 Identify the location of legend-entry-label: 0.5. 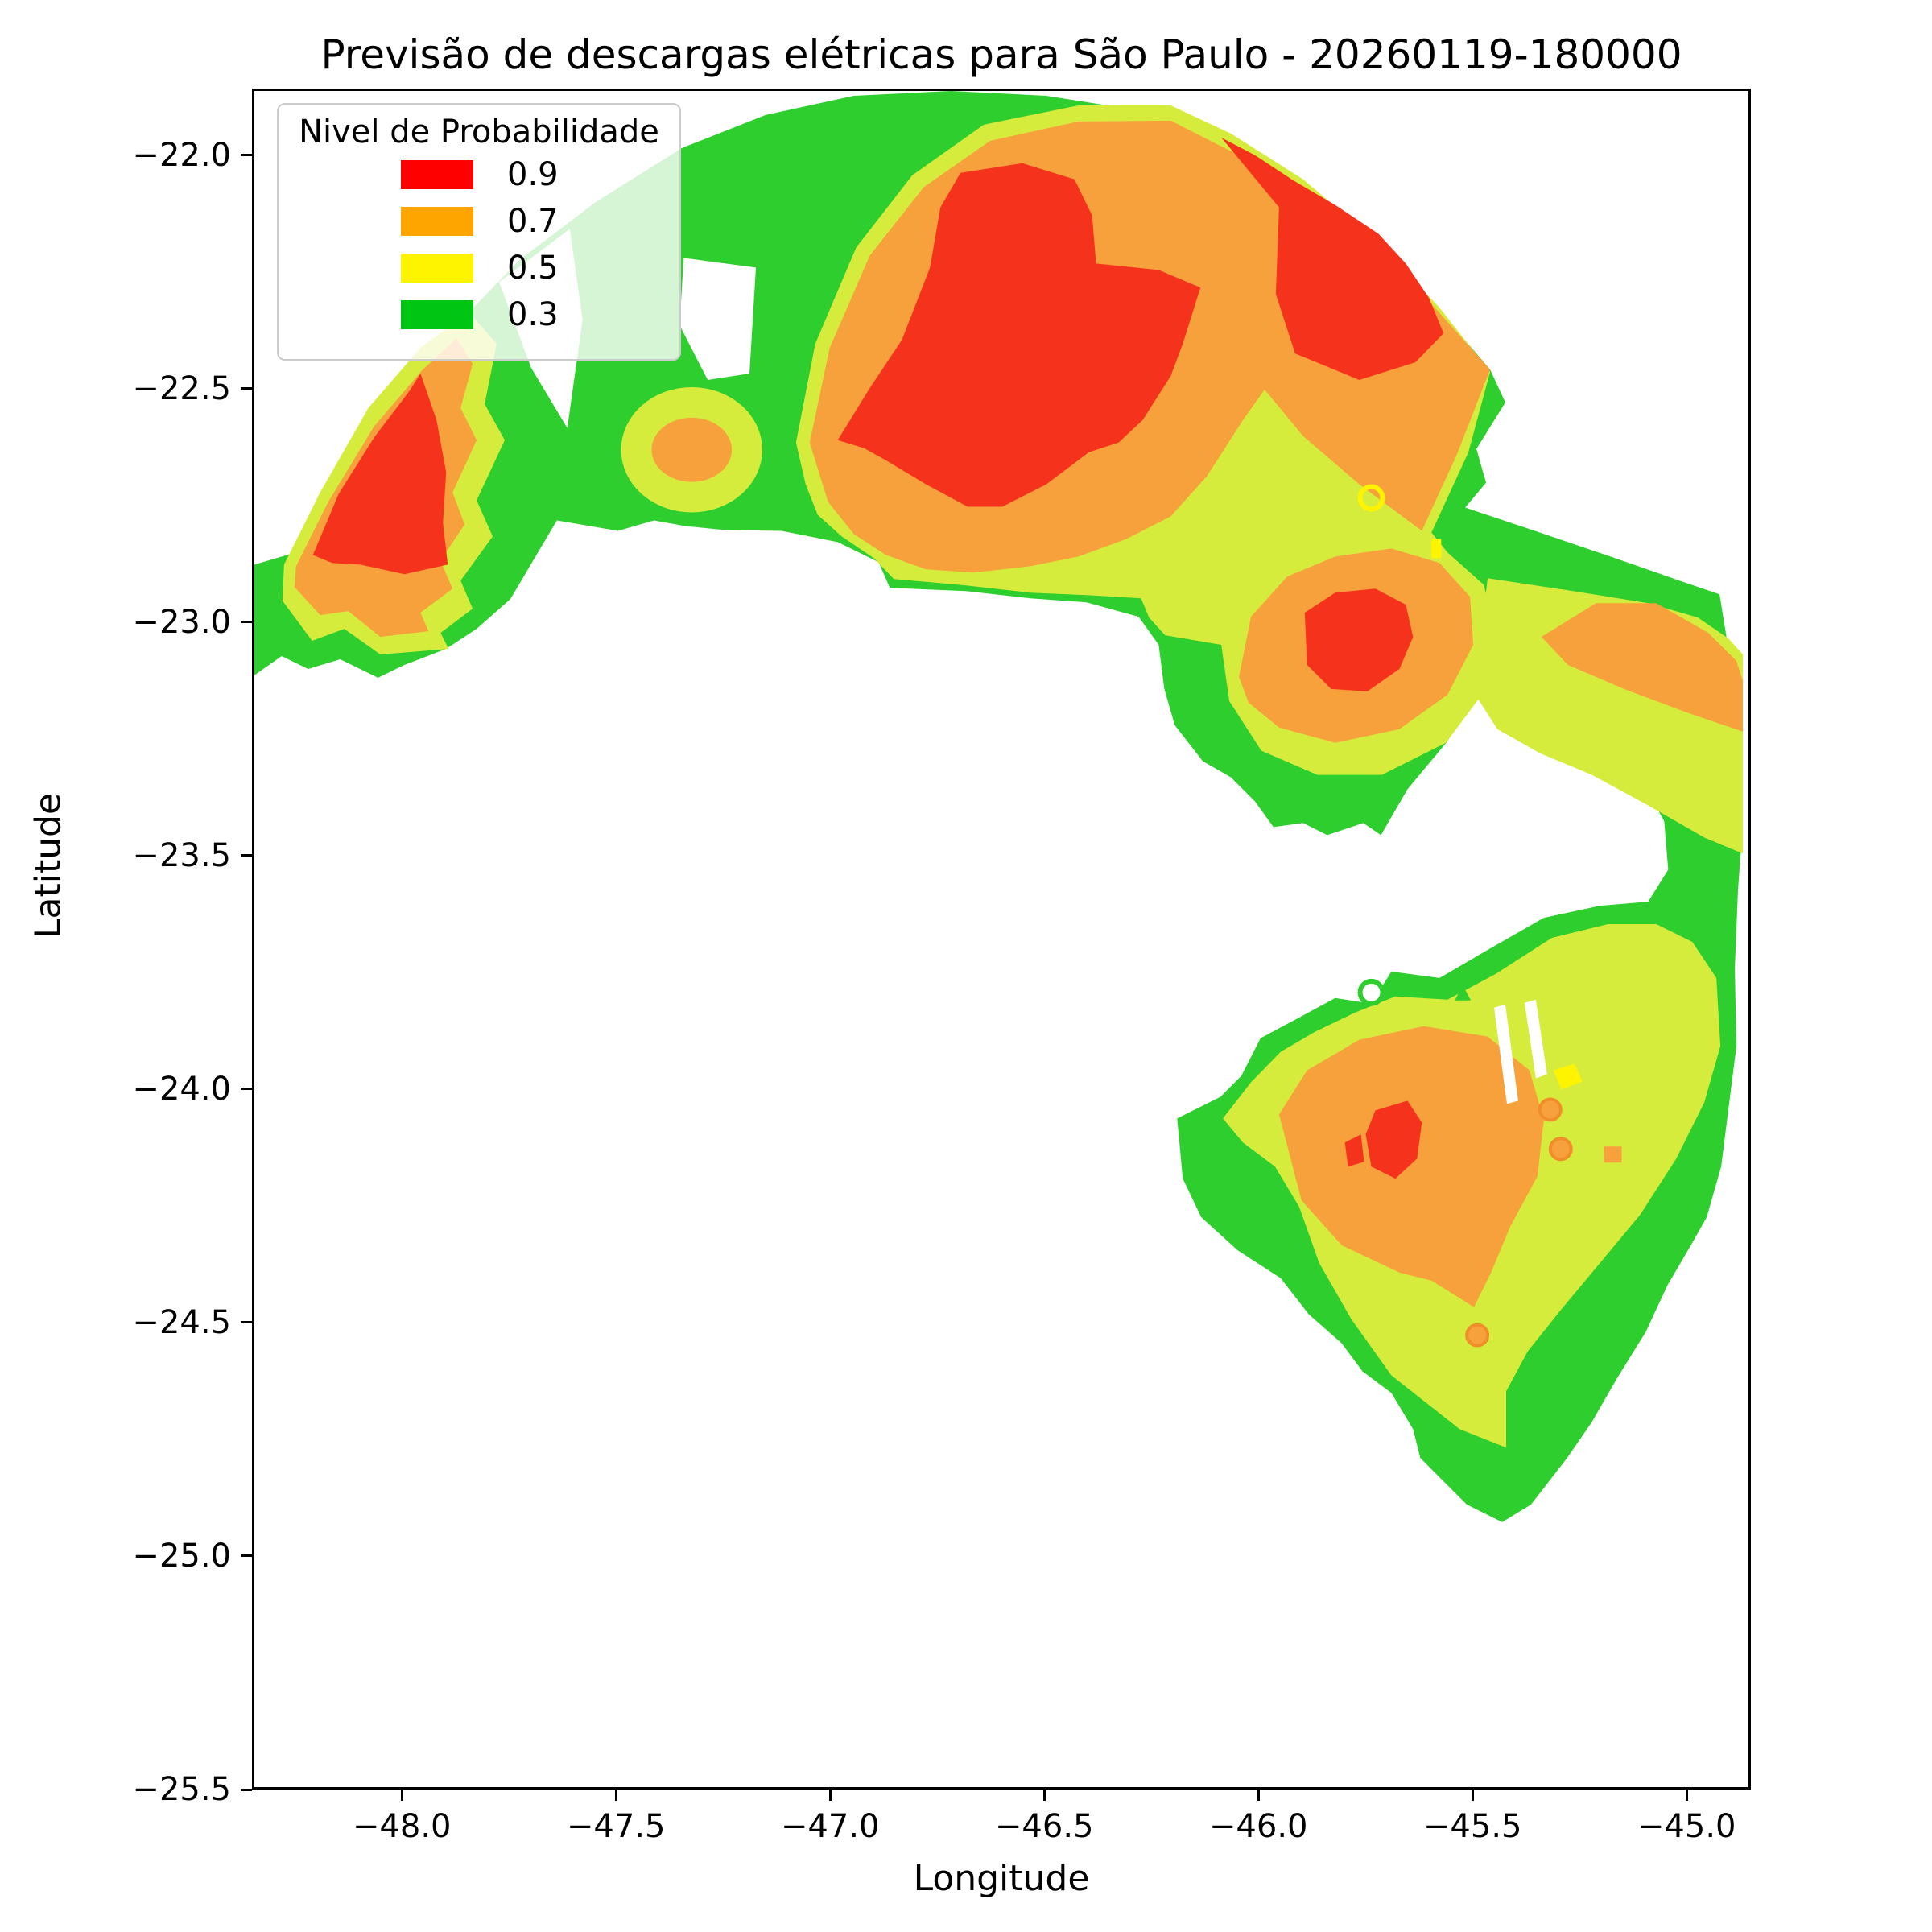
(533, 268).